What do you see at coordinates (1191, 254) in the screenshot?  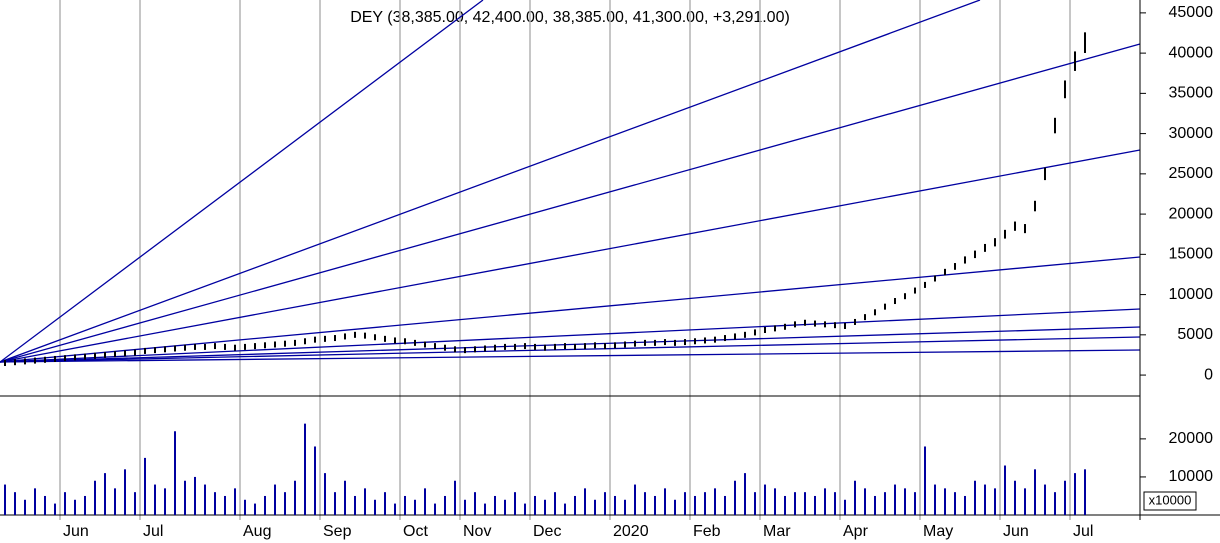 I see `y-tick-label: 15000` at bounding box center [1191, 254].